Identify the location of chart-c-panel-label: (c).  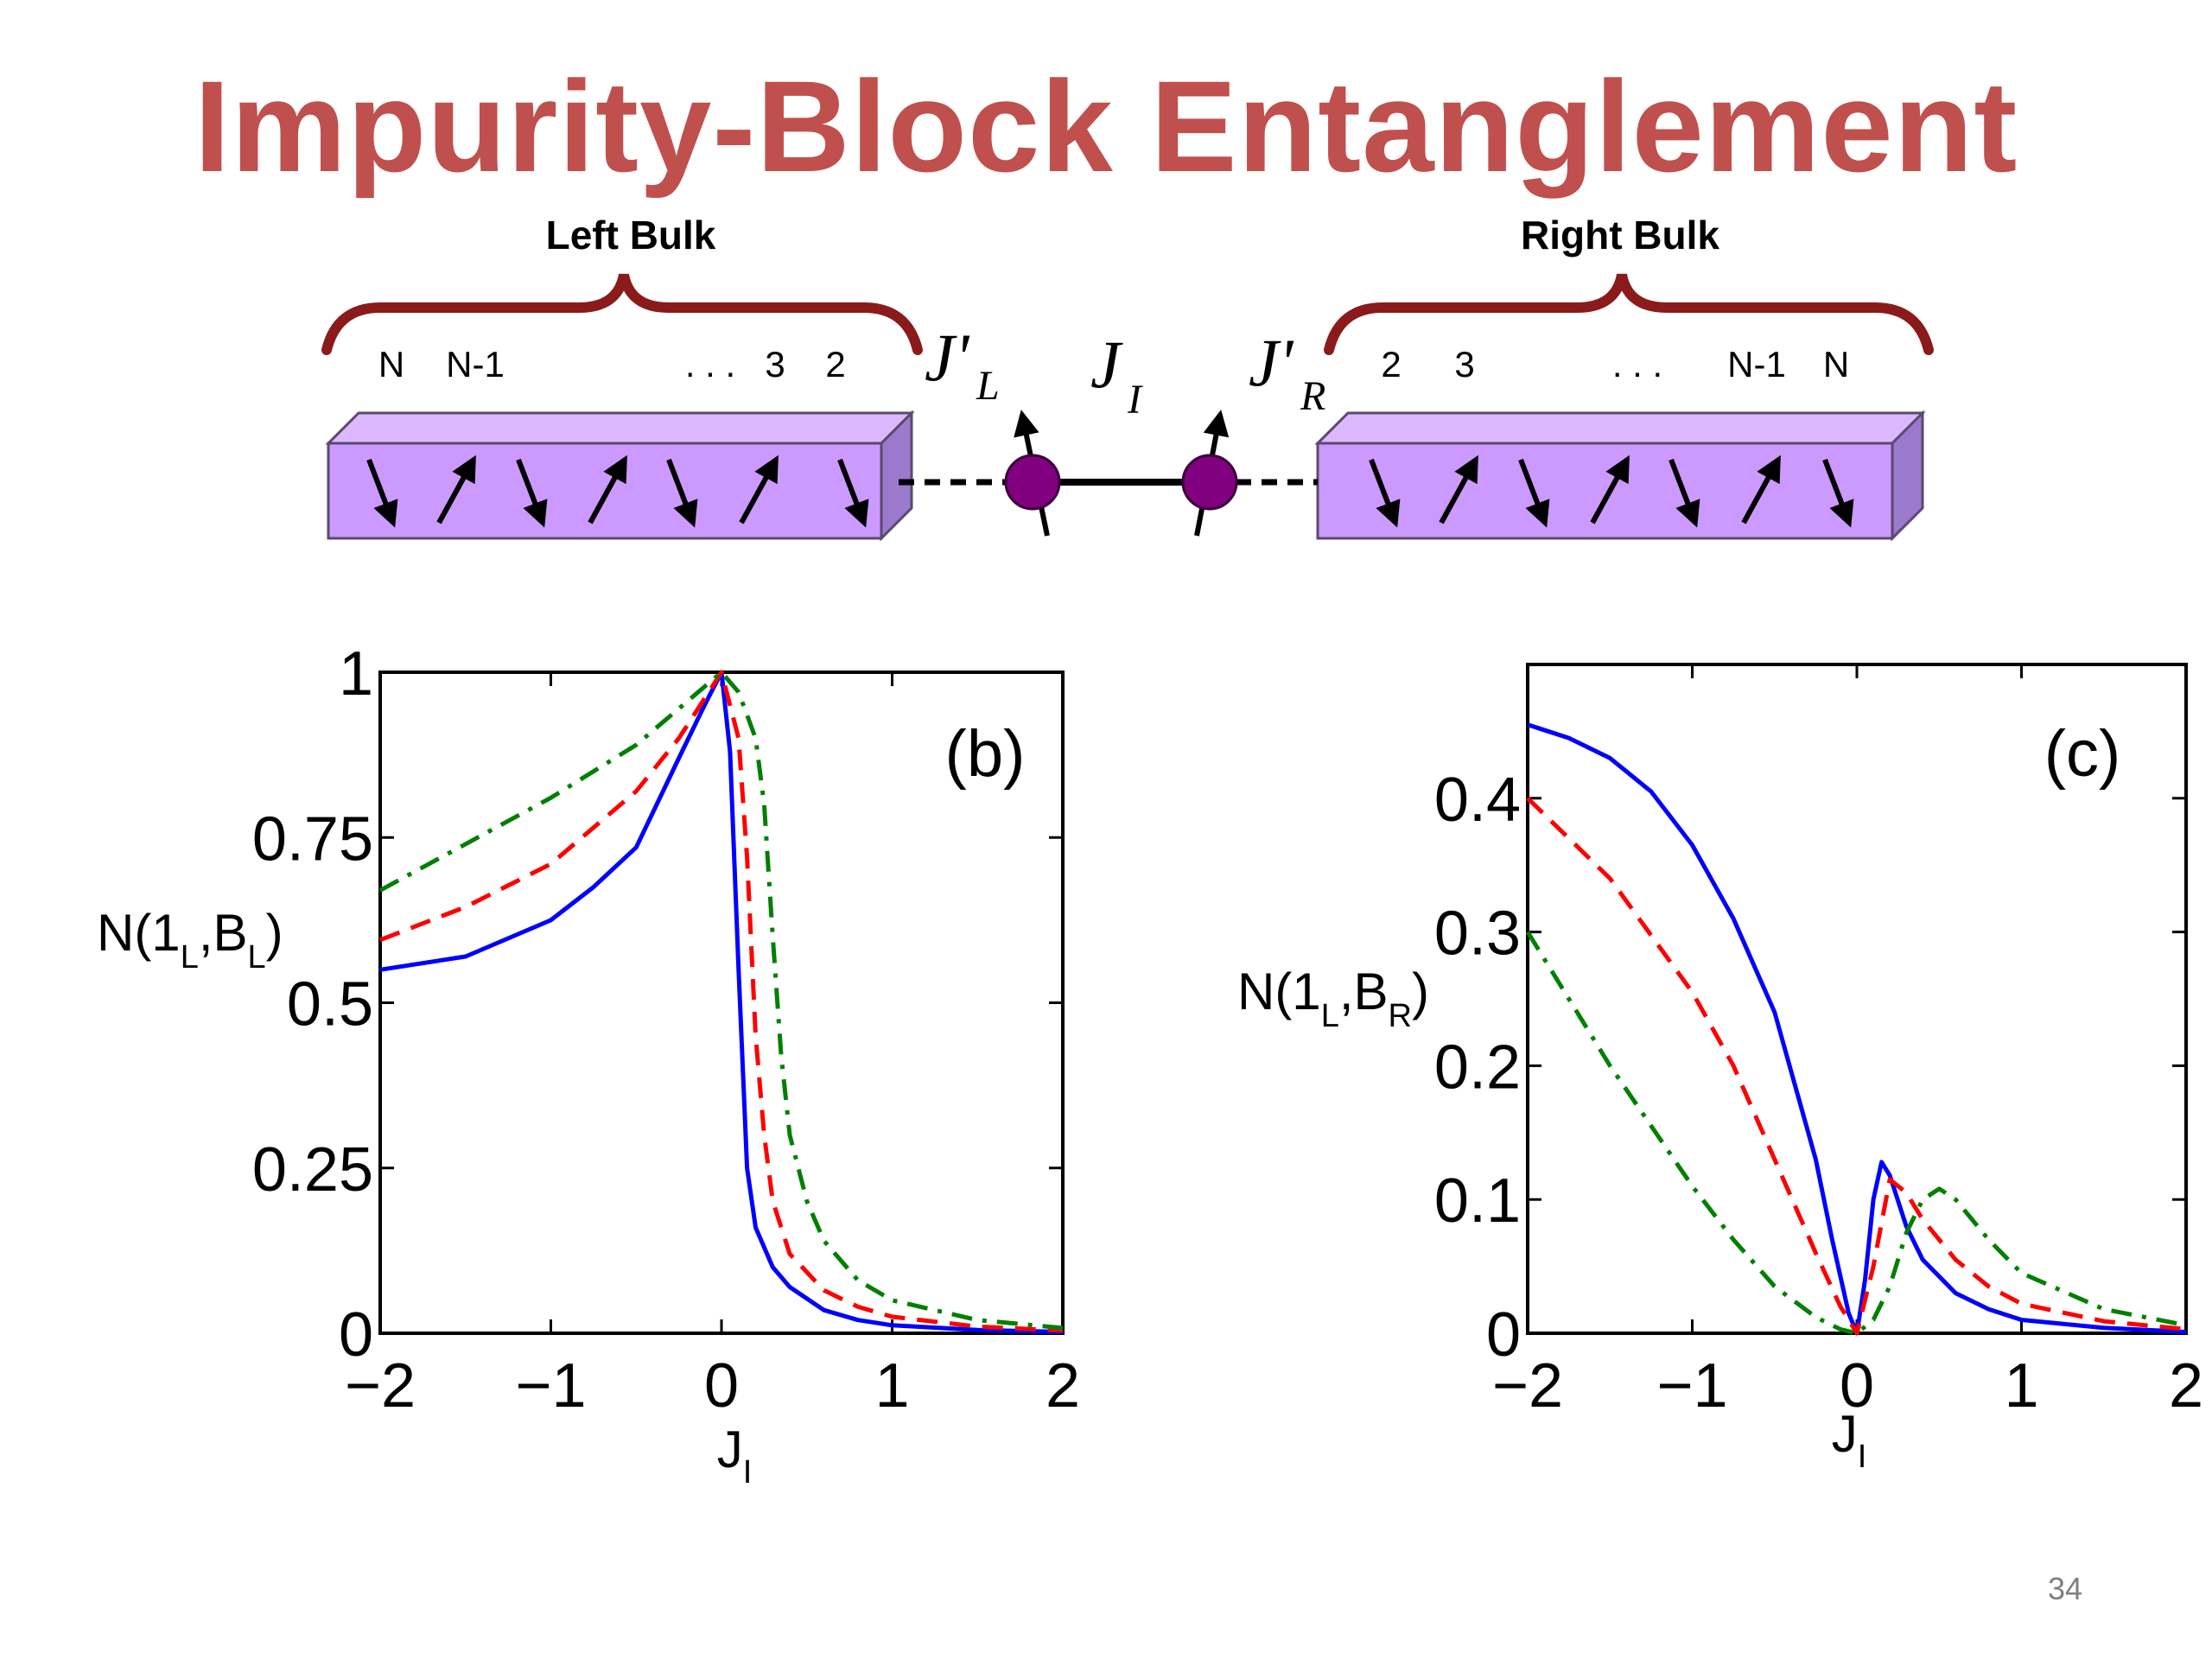
(2082, 754).